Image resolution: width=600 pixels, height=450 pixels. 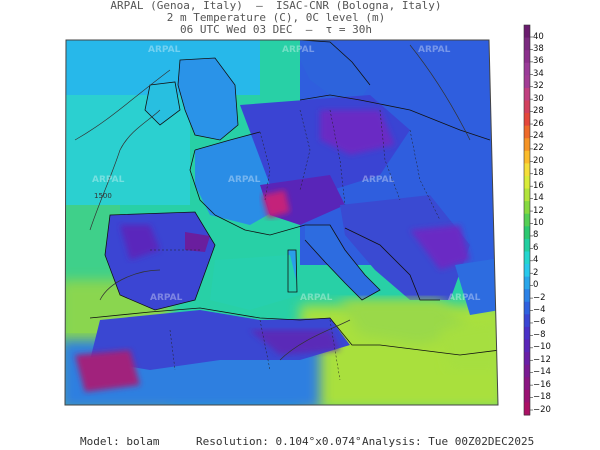 What do you see at coordinates (107, 371) in the screenshot?
I see `atlas-cold` at bounding box center [107, 371].